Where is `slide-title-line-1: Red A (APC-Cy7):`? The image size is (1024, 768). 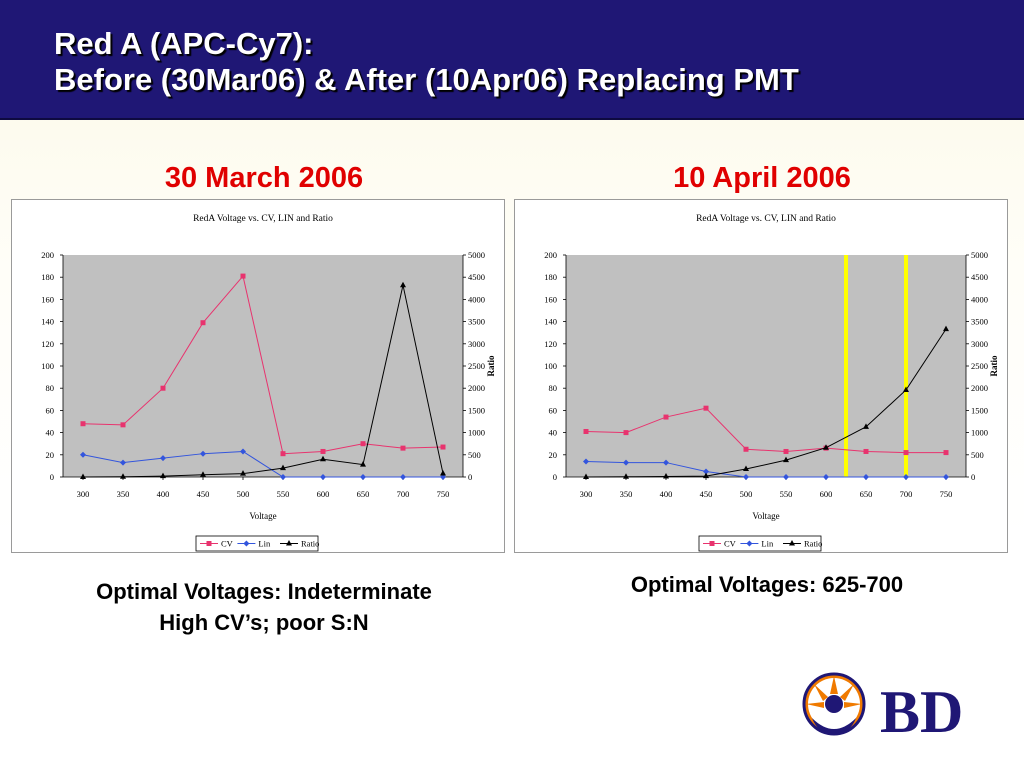 slide-title-line-1: Red A (APC-Cy7): is located at coordinates (184, 43).